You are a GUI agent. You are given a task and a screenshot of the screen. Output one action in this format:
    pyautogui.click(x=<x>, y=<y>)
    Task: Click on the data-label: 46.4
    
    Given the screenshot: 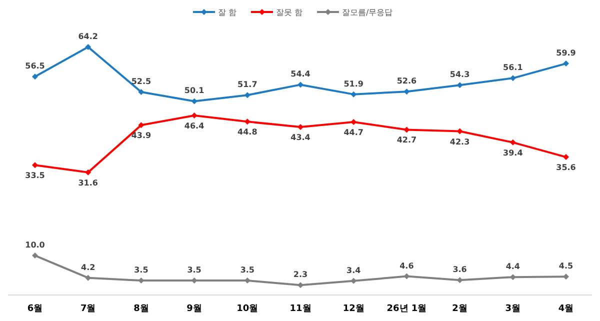 What is the action you would take?
    pyautogui.click(x=194, y=125)
    